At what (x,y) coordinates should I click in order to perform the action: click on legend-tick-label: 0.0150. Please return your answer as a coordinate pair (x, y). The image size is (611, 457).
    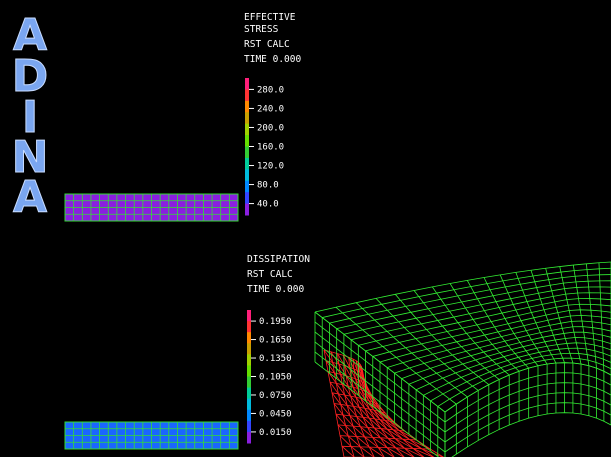
    Looking at the image, I should click on (275, 433).